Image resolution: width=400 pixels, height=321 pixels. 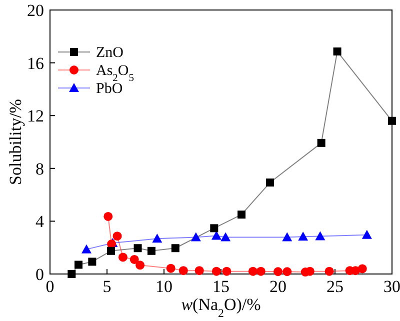 What do you see at coordinates (115, 73) in the screenshot?
I see `legend-label: As$_{2}$O$_{5}$` at bounding box center [115, 73].